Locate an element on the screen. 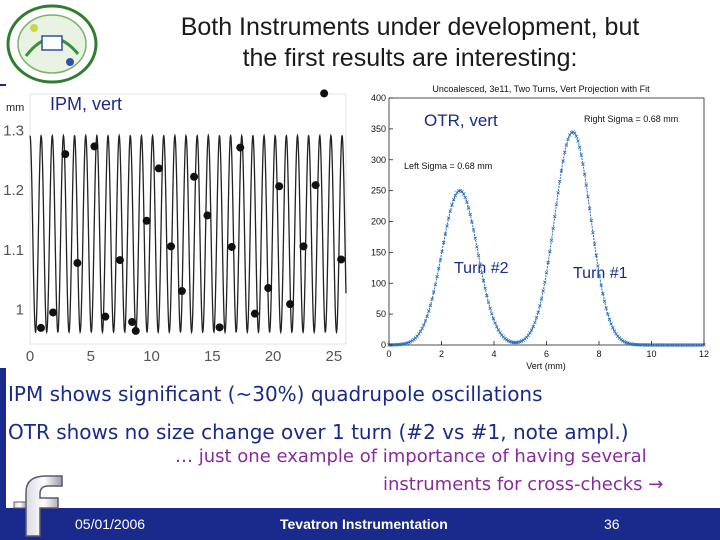  fermilab-logo is located at coordinates (38, 506).